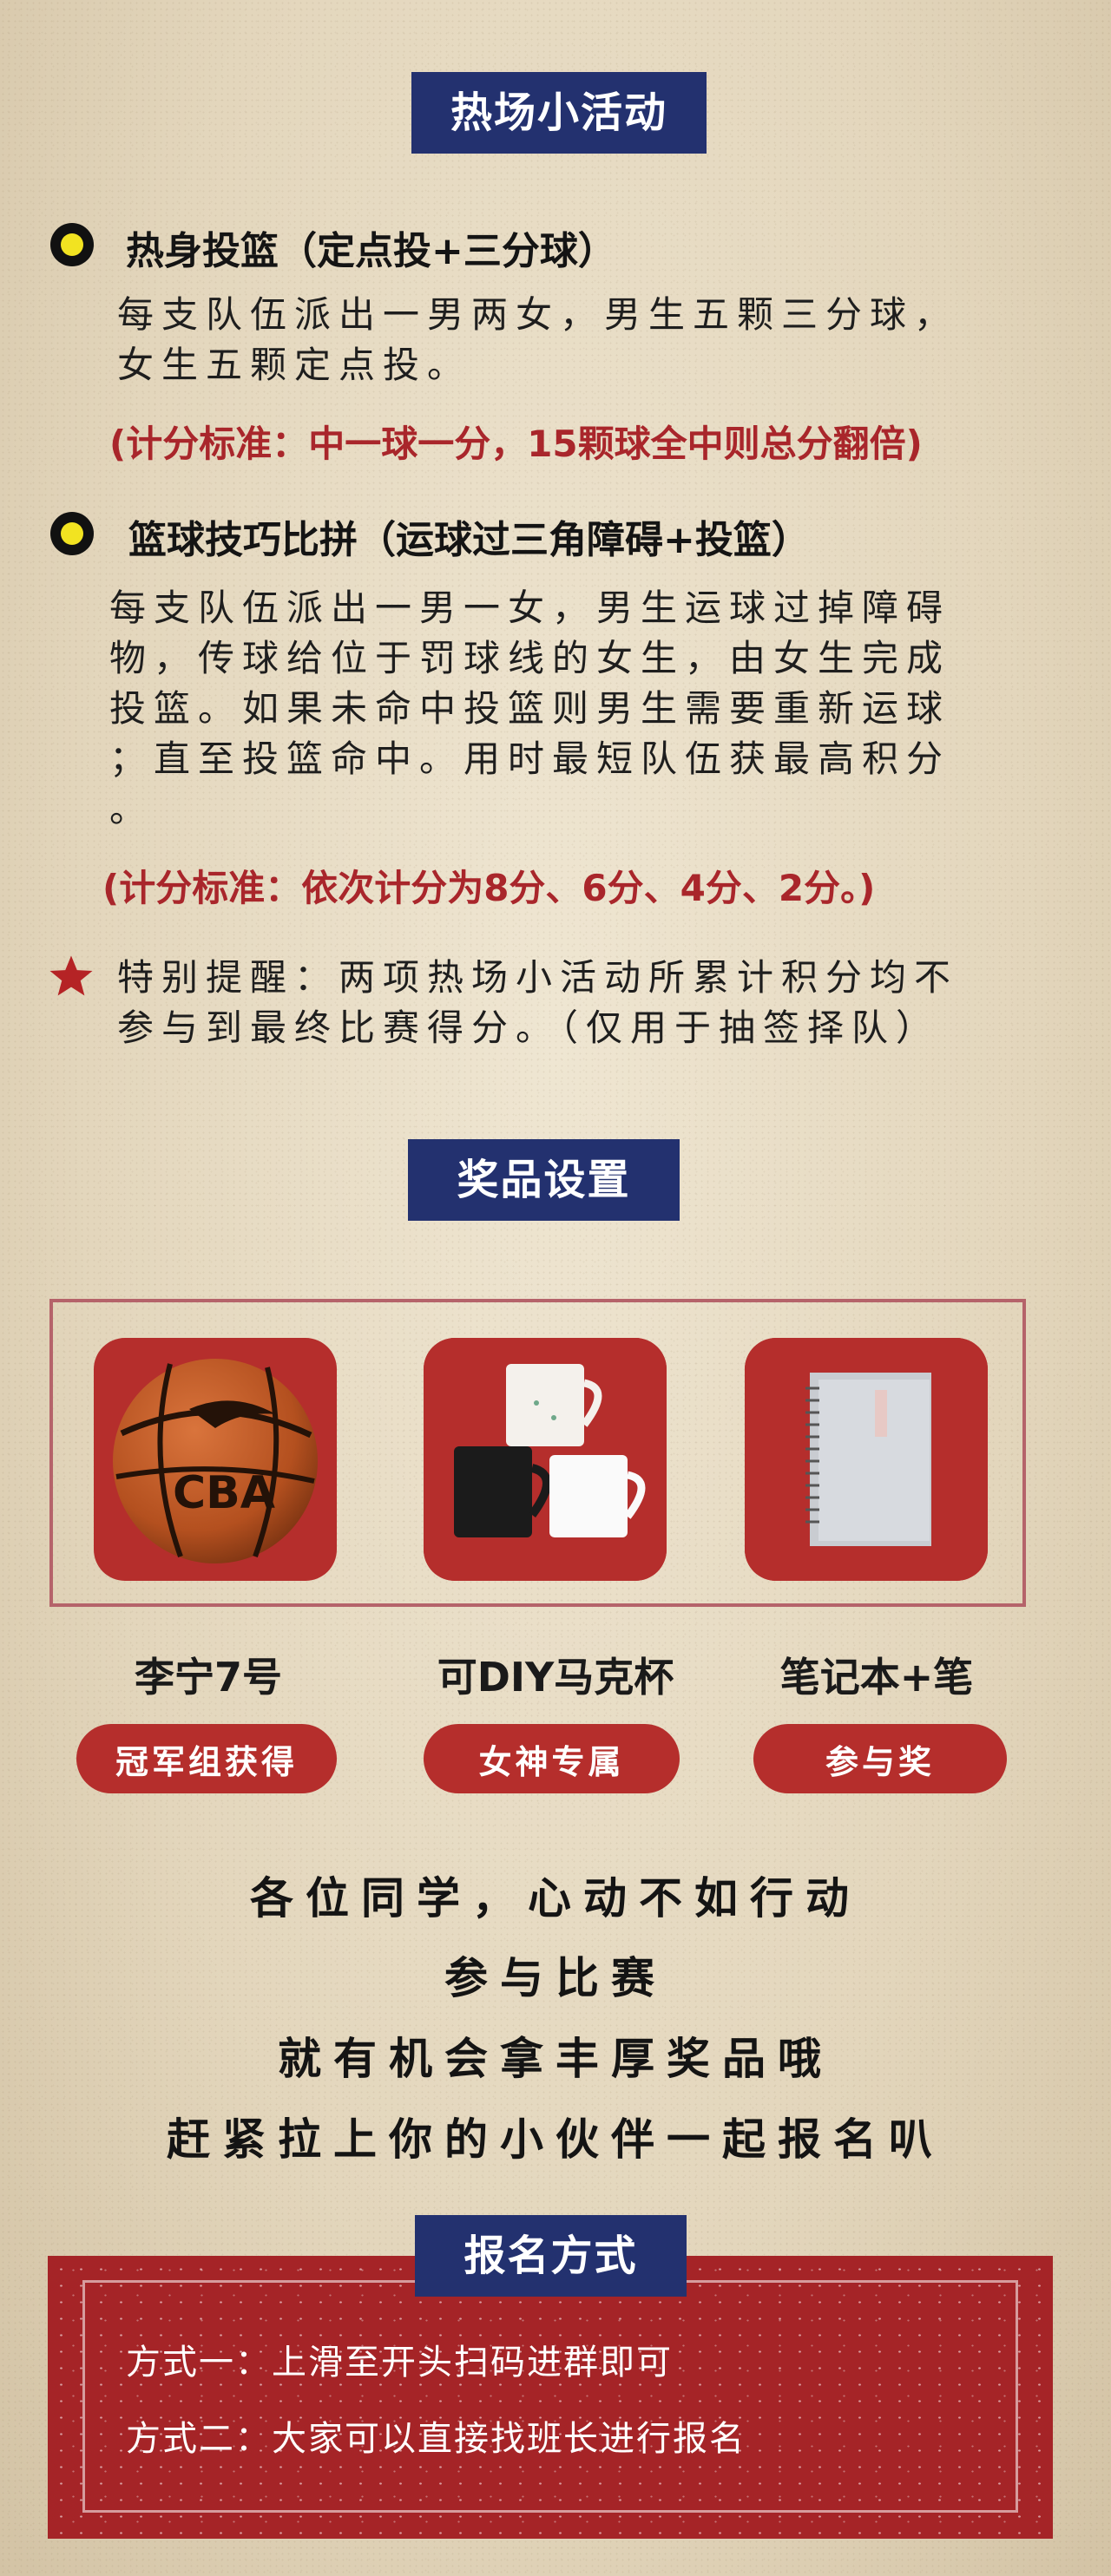 This screenshot has width=1111, height=2576. What do you see at coordinates (555, 1978) in the screenshot?
I see `slogan-line2: 参与比赛` at bounding box center [555, 1978].